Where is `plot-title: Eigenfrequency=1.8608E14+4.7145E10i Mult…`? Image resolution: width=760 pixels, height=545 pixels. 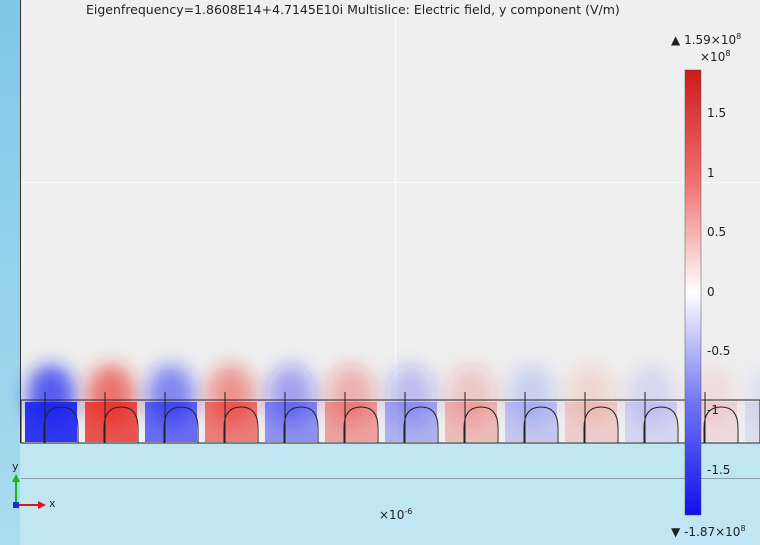 plot-title: Eigenfrequency=1.8608E14+4.7145E10i Mult… is located at coordinates (353, 9).